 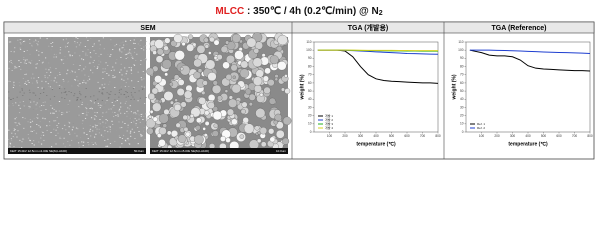 What do you see at coordinates (311, 11) in the screenshot?
I see `title-text: : 350℃ / 4h (0.2℃/min) @ N` at bounding box center [311, 11].